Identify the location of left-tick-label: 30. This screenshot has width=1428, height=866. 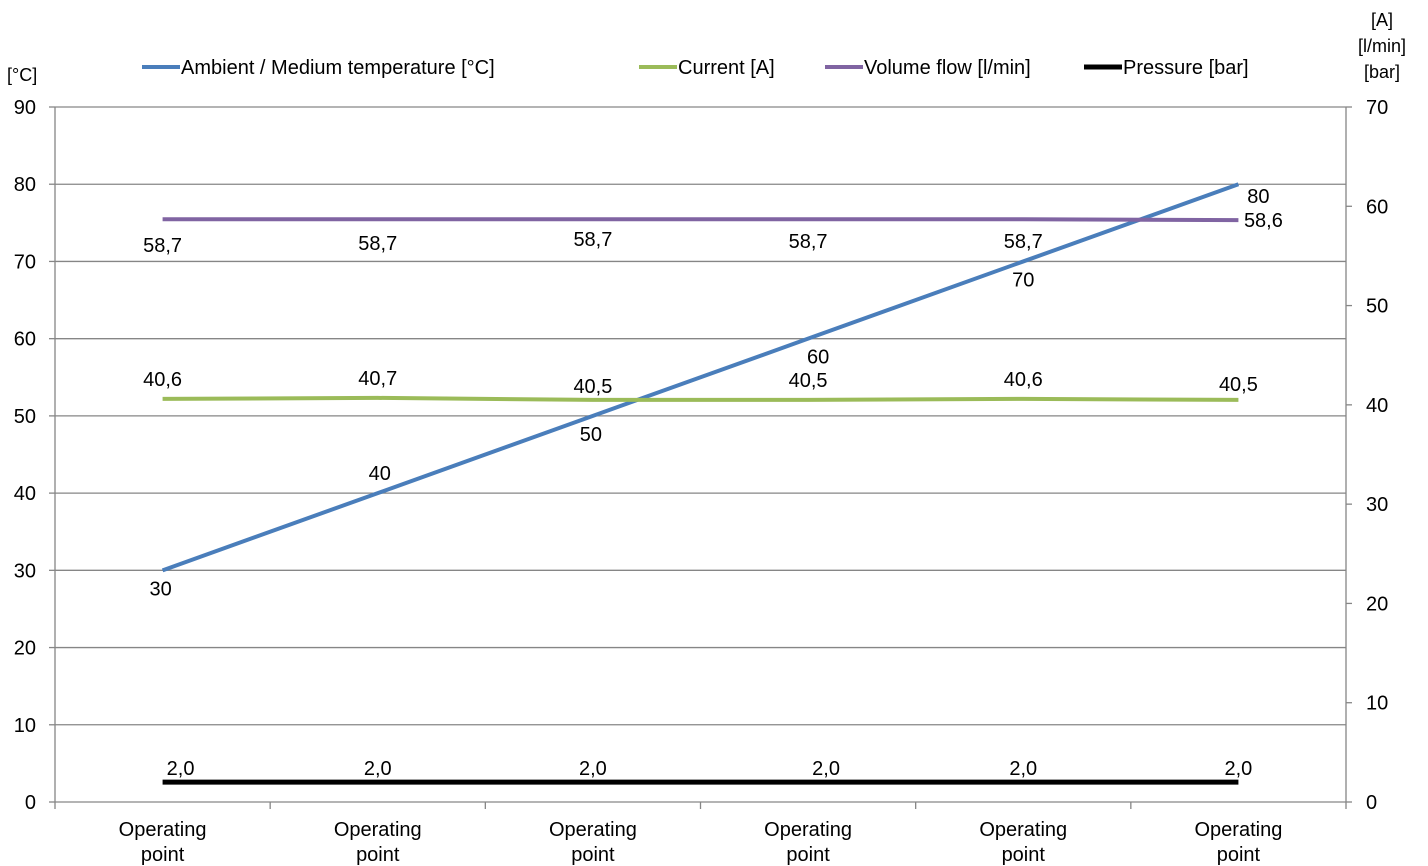
(25, 571).